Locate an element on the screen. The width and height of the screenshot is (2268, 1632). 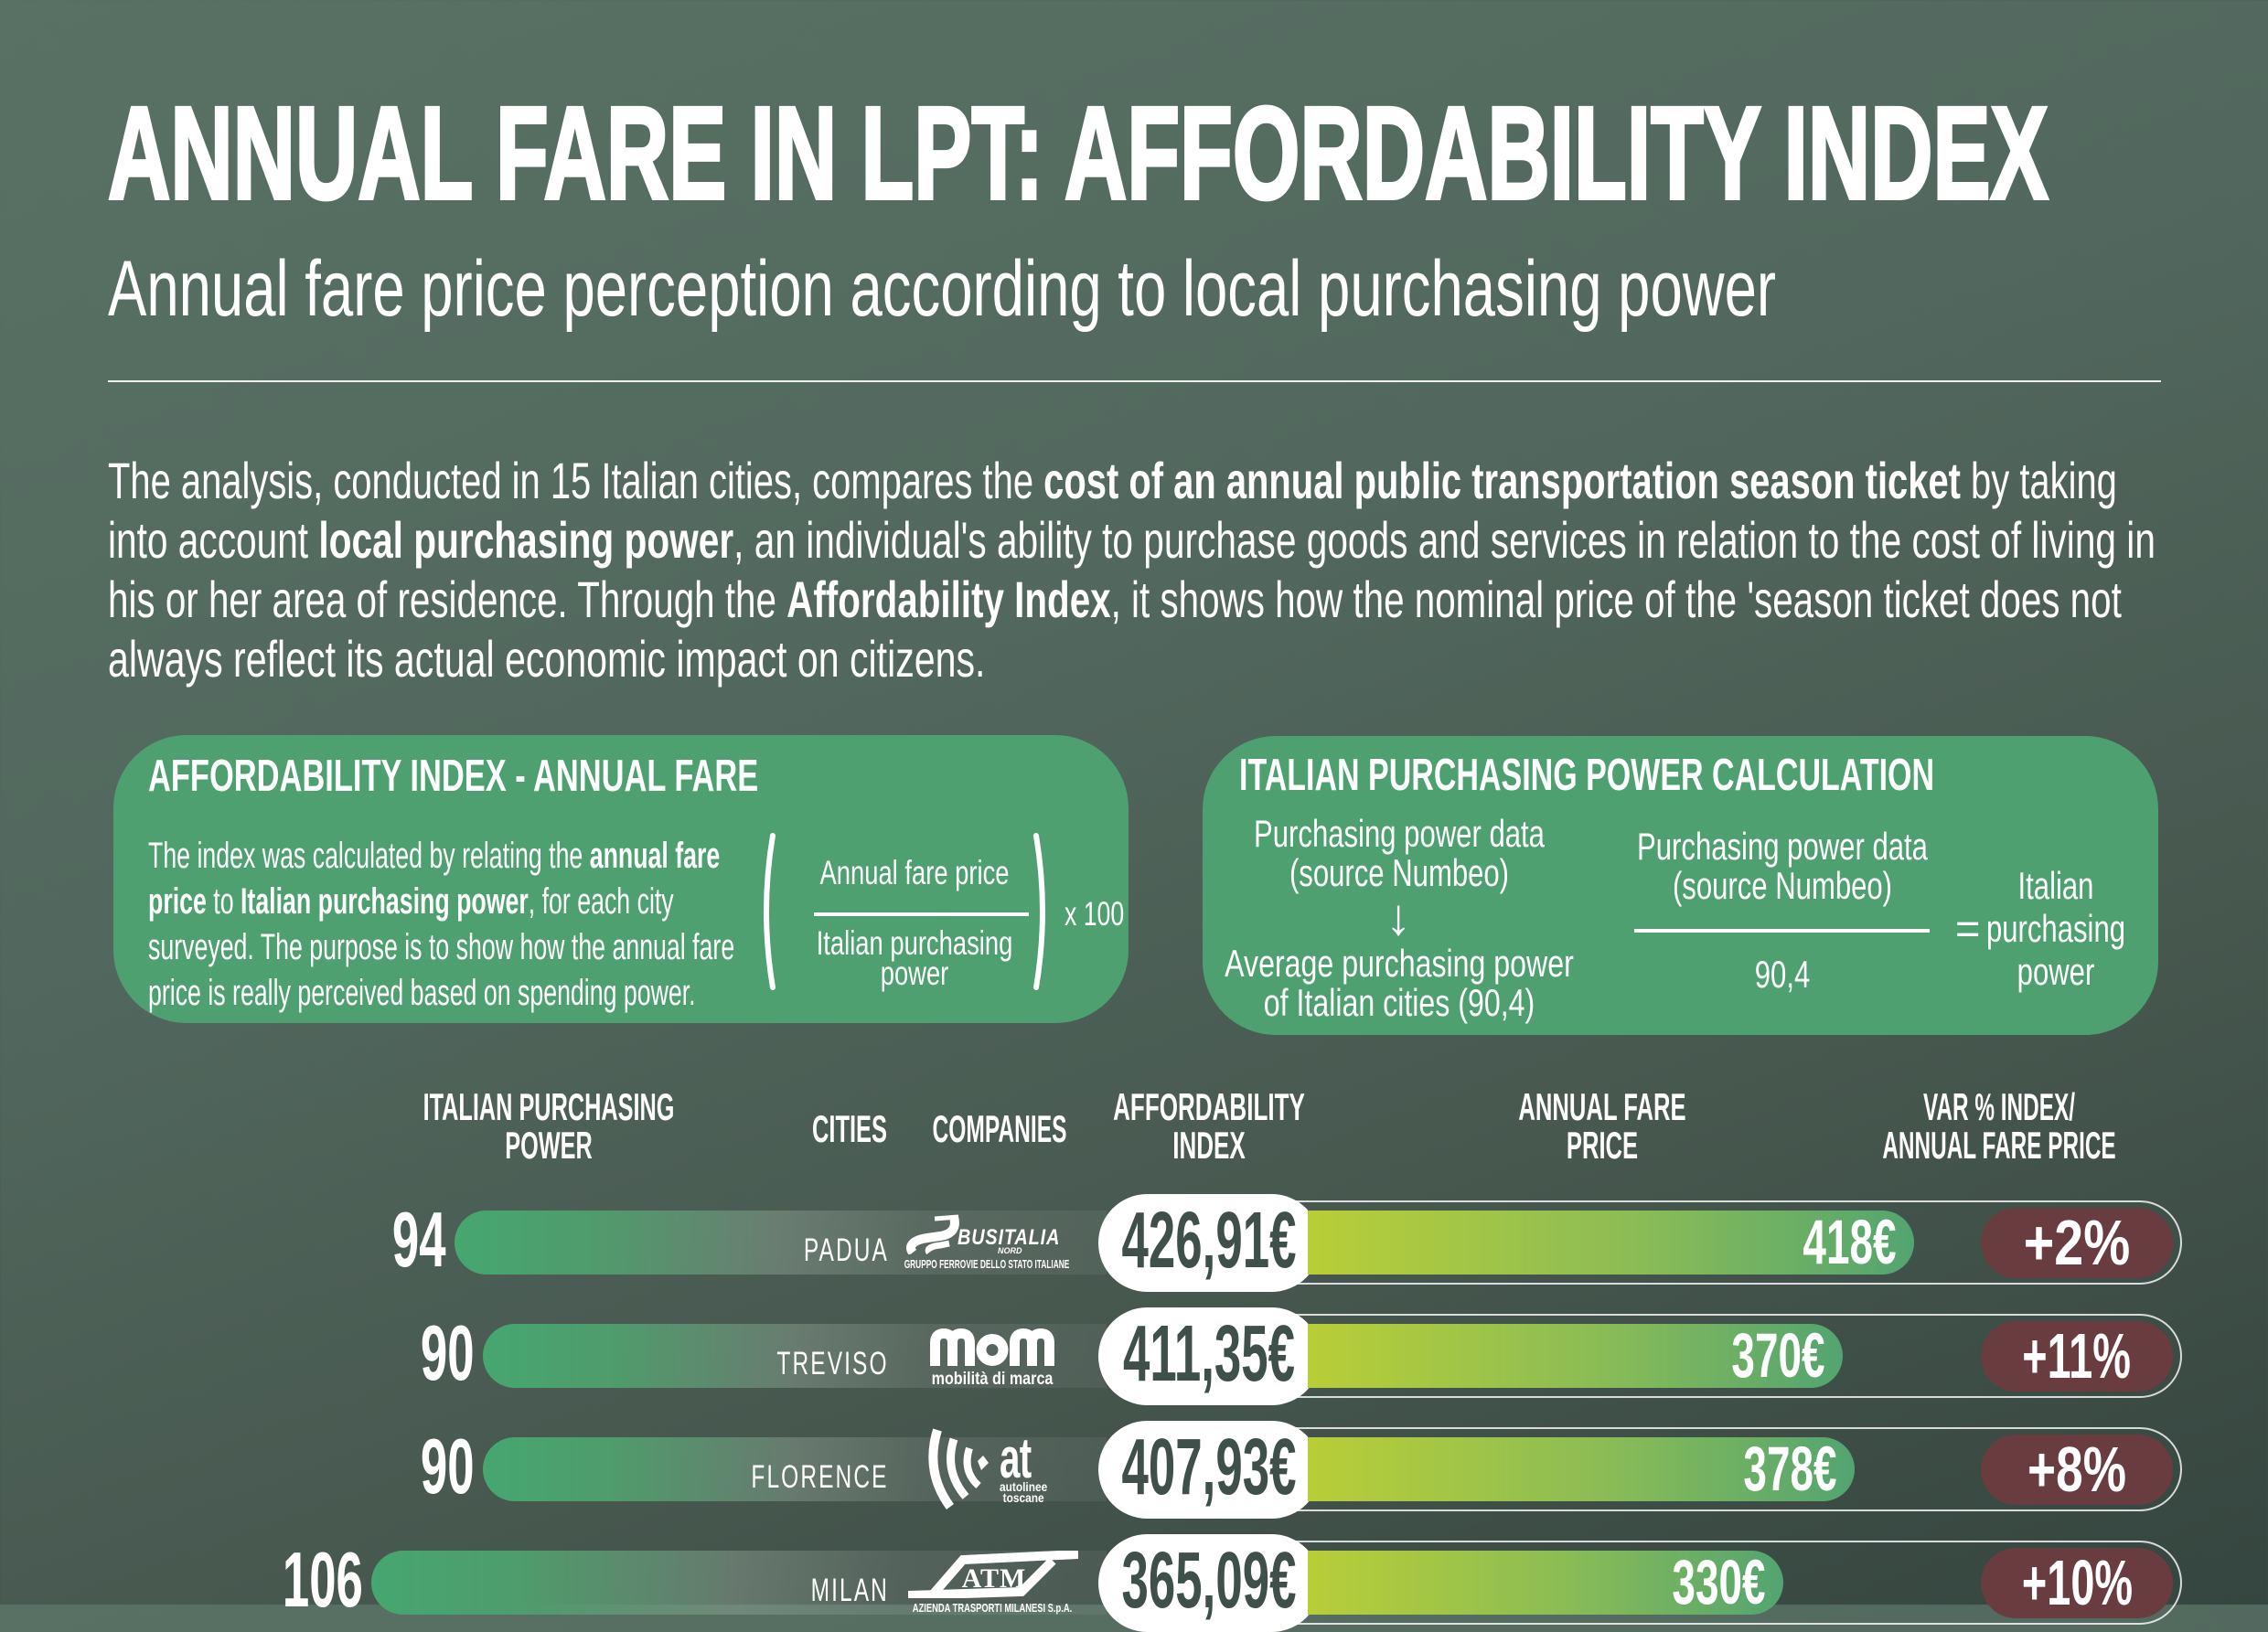
svg-text: ATM is located at coordinates (994, 1578).